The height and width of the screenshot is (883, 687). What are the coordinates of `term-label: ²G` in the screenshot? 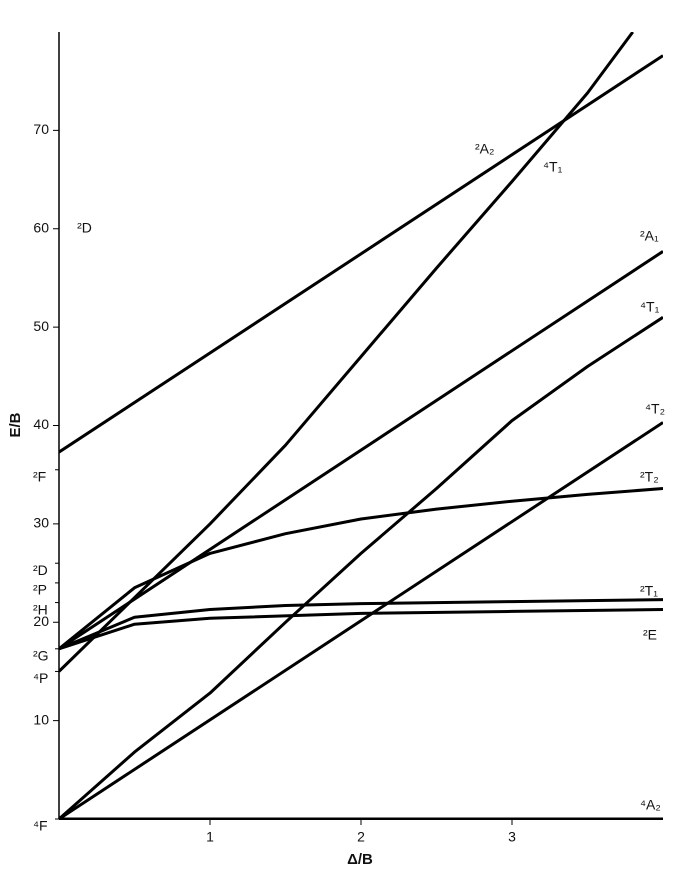 It's located at (41, 656).